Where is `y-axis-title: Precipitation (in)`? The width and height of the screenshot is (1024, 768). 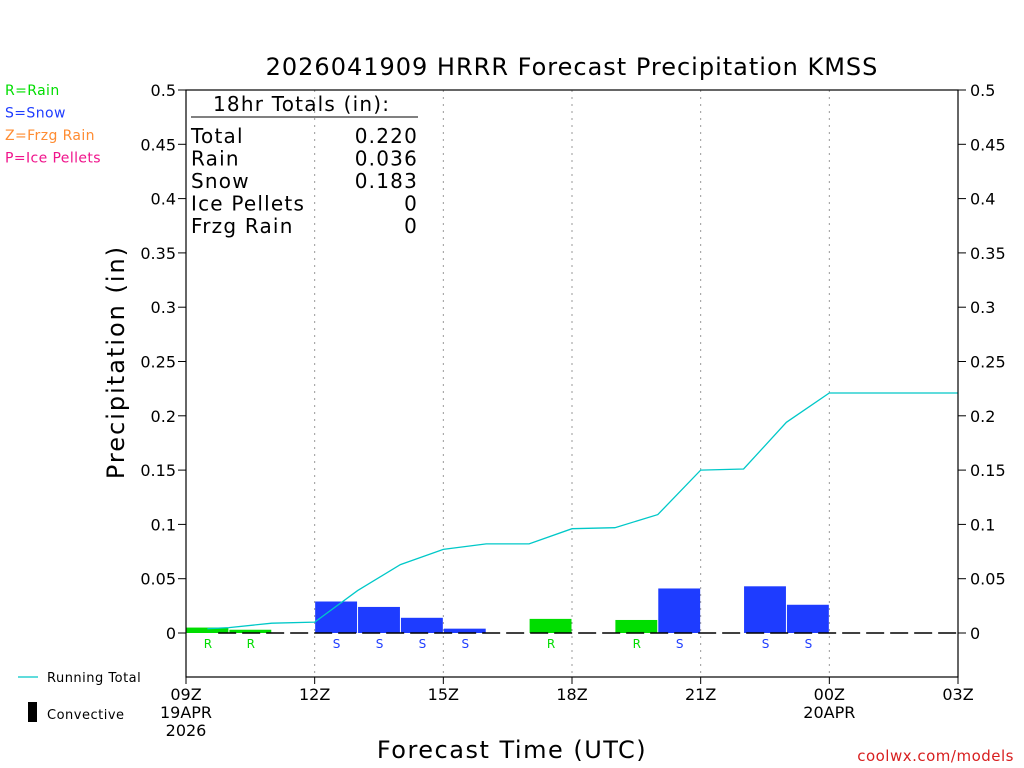 y-axis-title: Precipitation (in) is located at coordinates (116, 362).